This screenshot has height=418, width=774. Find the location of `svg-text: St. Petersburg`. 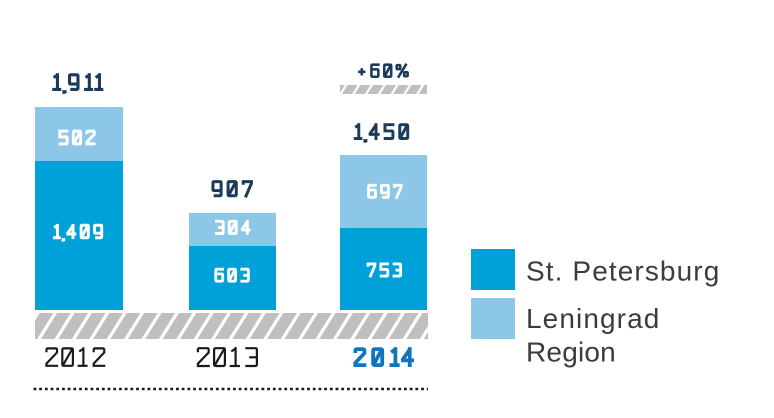

svg-text: St. Petersburg is located at coordinates (623, 271).